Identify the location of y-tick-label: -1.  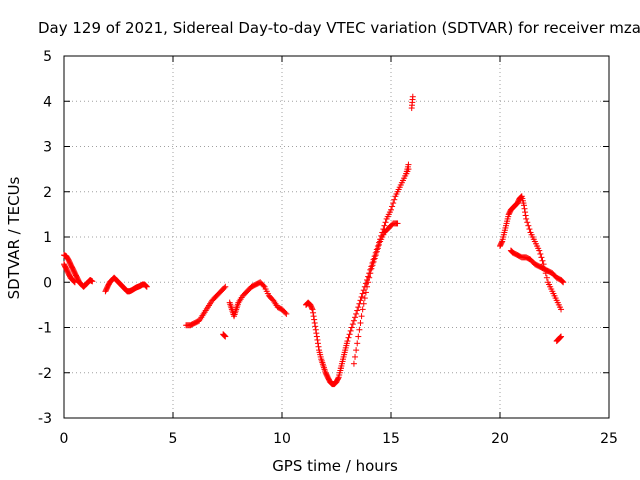
(45, 329).